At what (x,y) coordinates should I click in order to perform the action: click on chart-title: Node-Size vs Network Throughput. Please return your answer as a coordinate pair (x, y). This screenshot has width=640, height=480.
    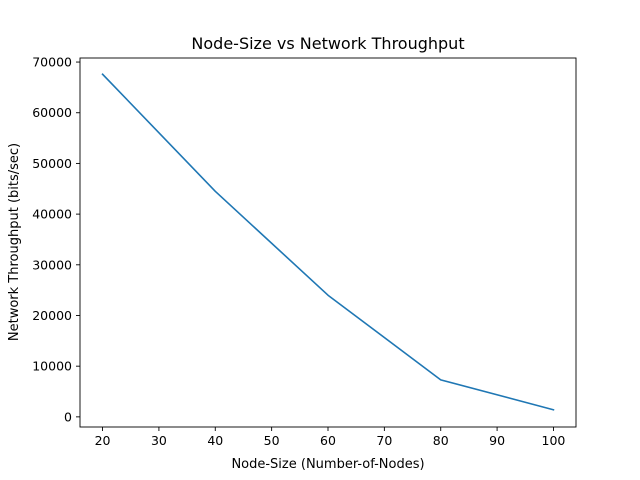
    Looking at the image, I should click on (327, 43).